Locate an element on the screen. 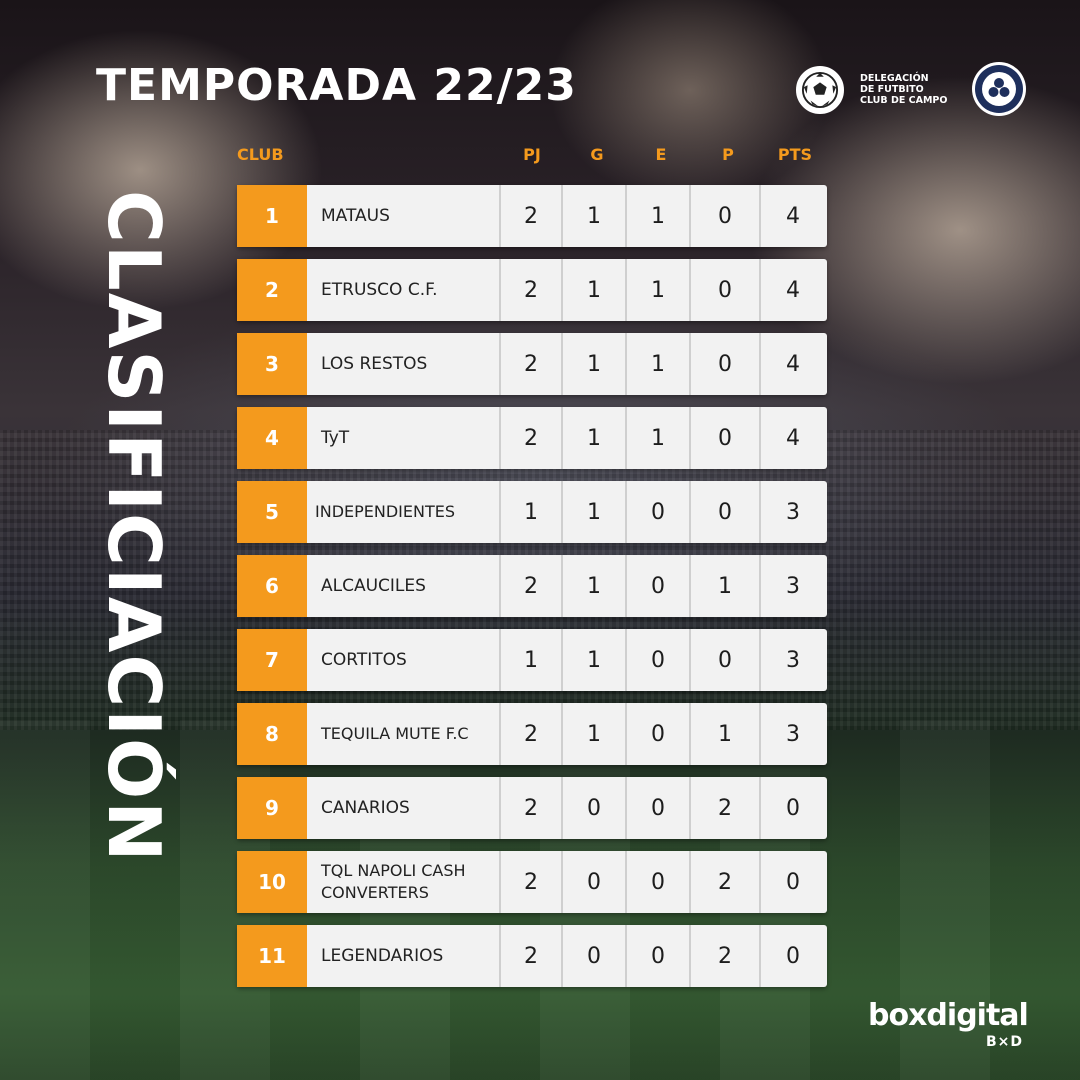  table-row: 8 TEQUILA MUTE F.C 2 1 0 1 3 is located at coordinates (532, 734).